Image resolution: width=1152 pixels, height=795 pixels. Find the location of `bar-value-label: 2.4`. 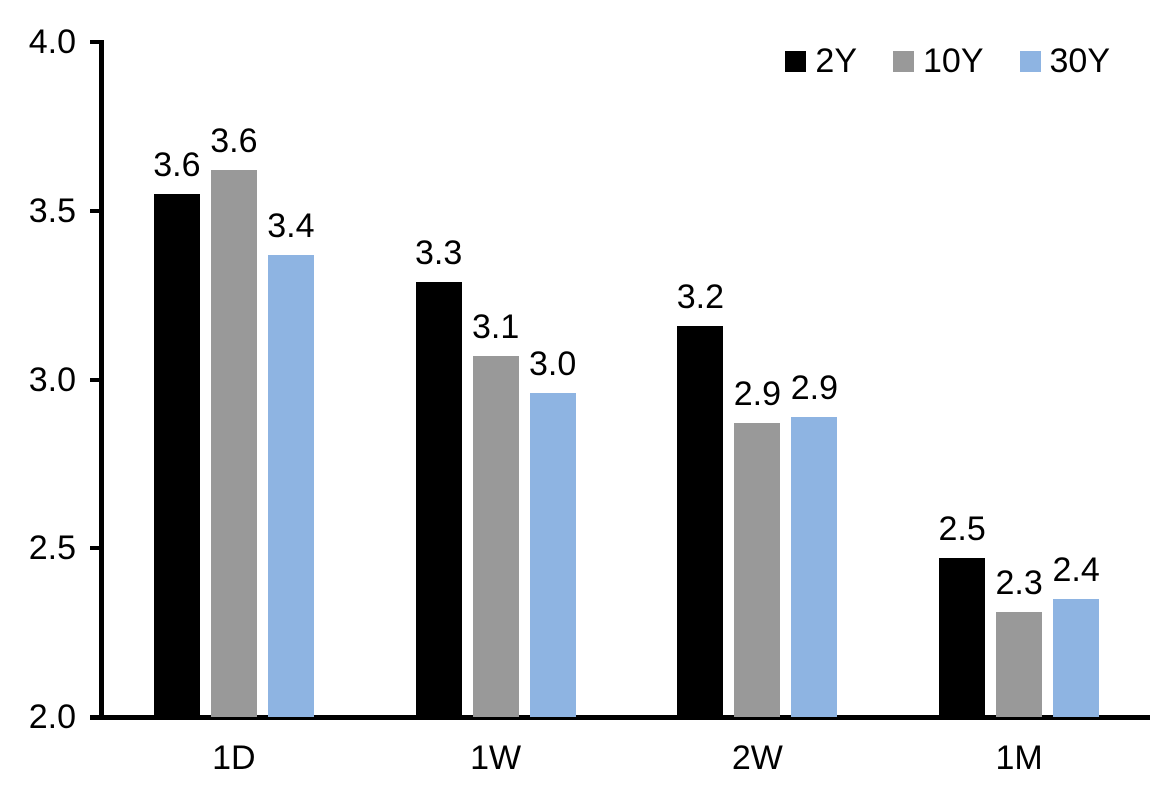

bar-value-label: 2.4 is located at coordinates (1076, 569).